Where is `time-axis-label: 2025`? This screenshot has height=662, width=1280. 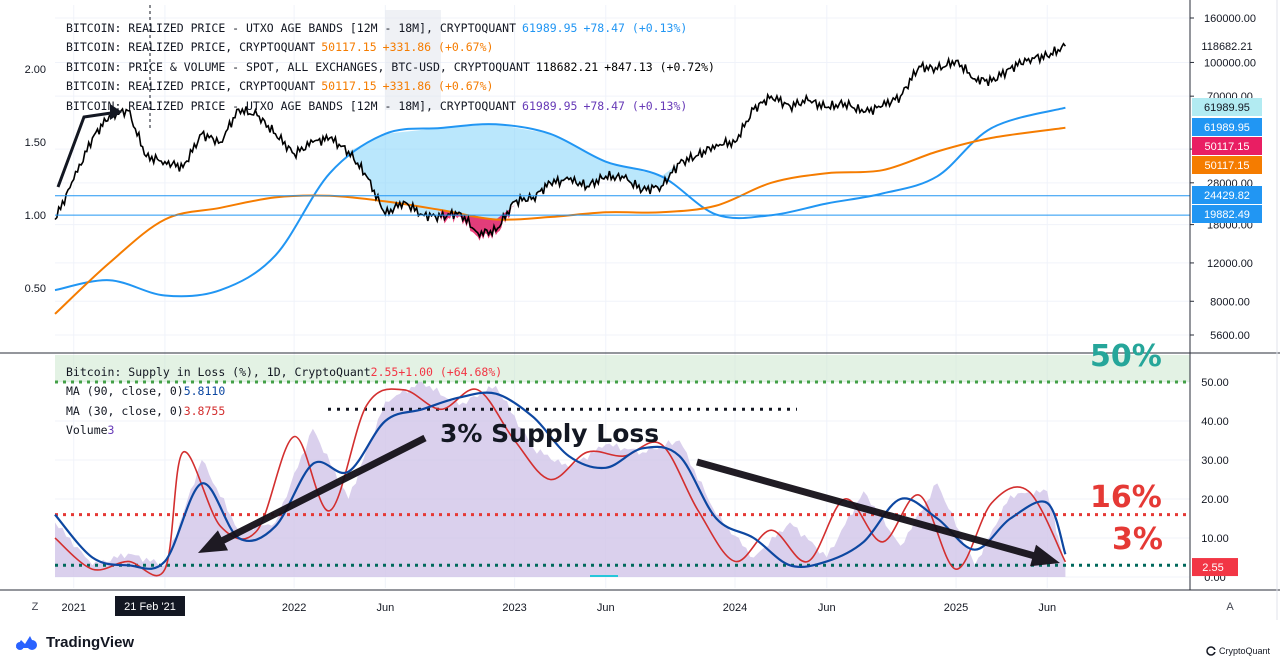 time-axis-label: 2025 is located at coordinates (956, 608).